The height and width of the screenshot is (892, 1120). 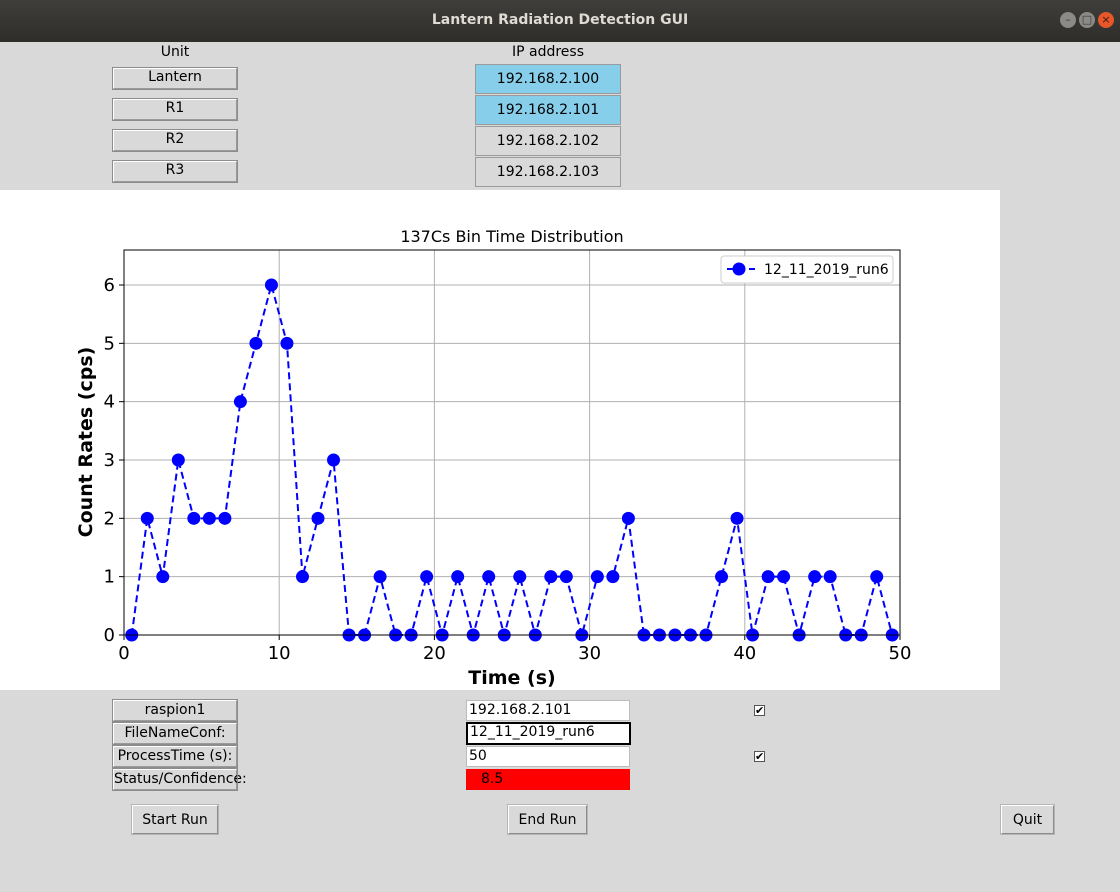 What do you see at coordinates (759, 756) in the screenshot?
I see `process-time-checkbox: ✔` at bounding box center [759, 756].